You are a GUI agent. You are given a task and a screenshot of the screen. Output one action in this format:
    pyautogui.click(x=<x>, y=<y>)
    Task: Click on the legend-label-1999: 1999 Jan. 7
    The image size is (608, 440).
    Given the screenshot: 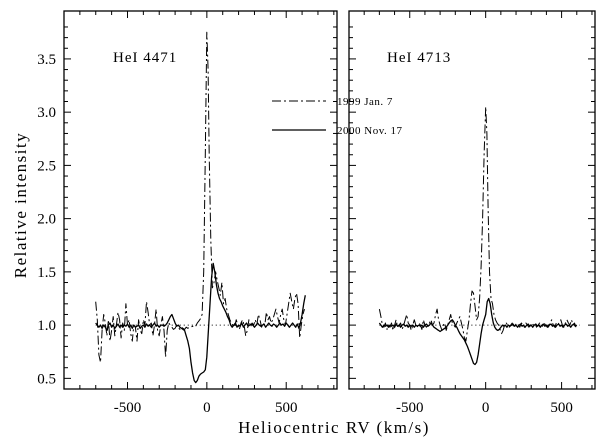 What is the action you would take?
    pyautogui.click(x=365, y=102)
    